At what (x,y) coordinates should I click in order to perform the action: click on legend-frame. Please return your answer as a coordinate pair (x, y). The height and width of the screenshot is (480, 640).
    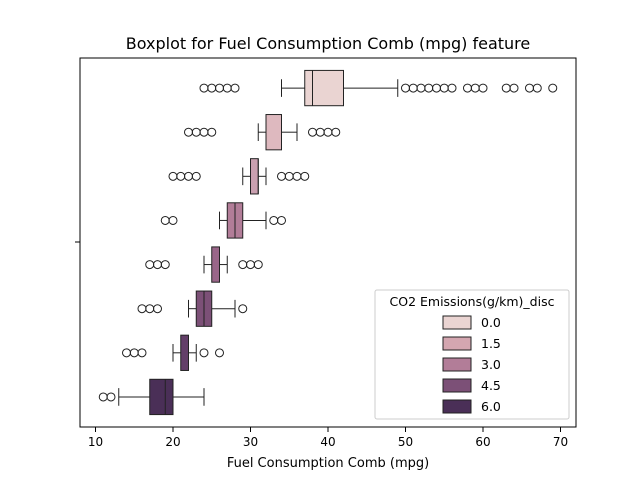
    Looking at the image, I should click on (472, 354).